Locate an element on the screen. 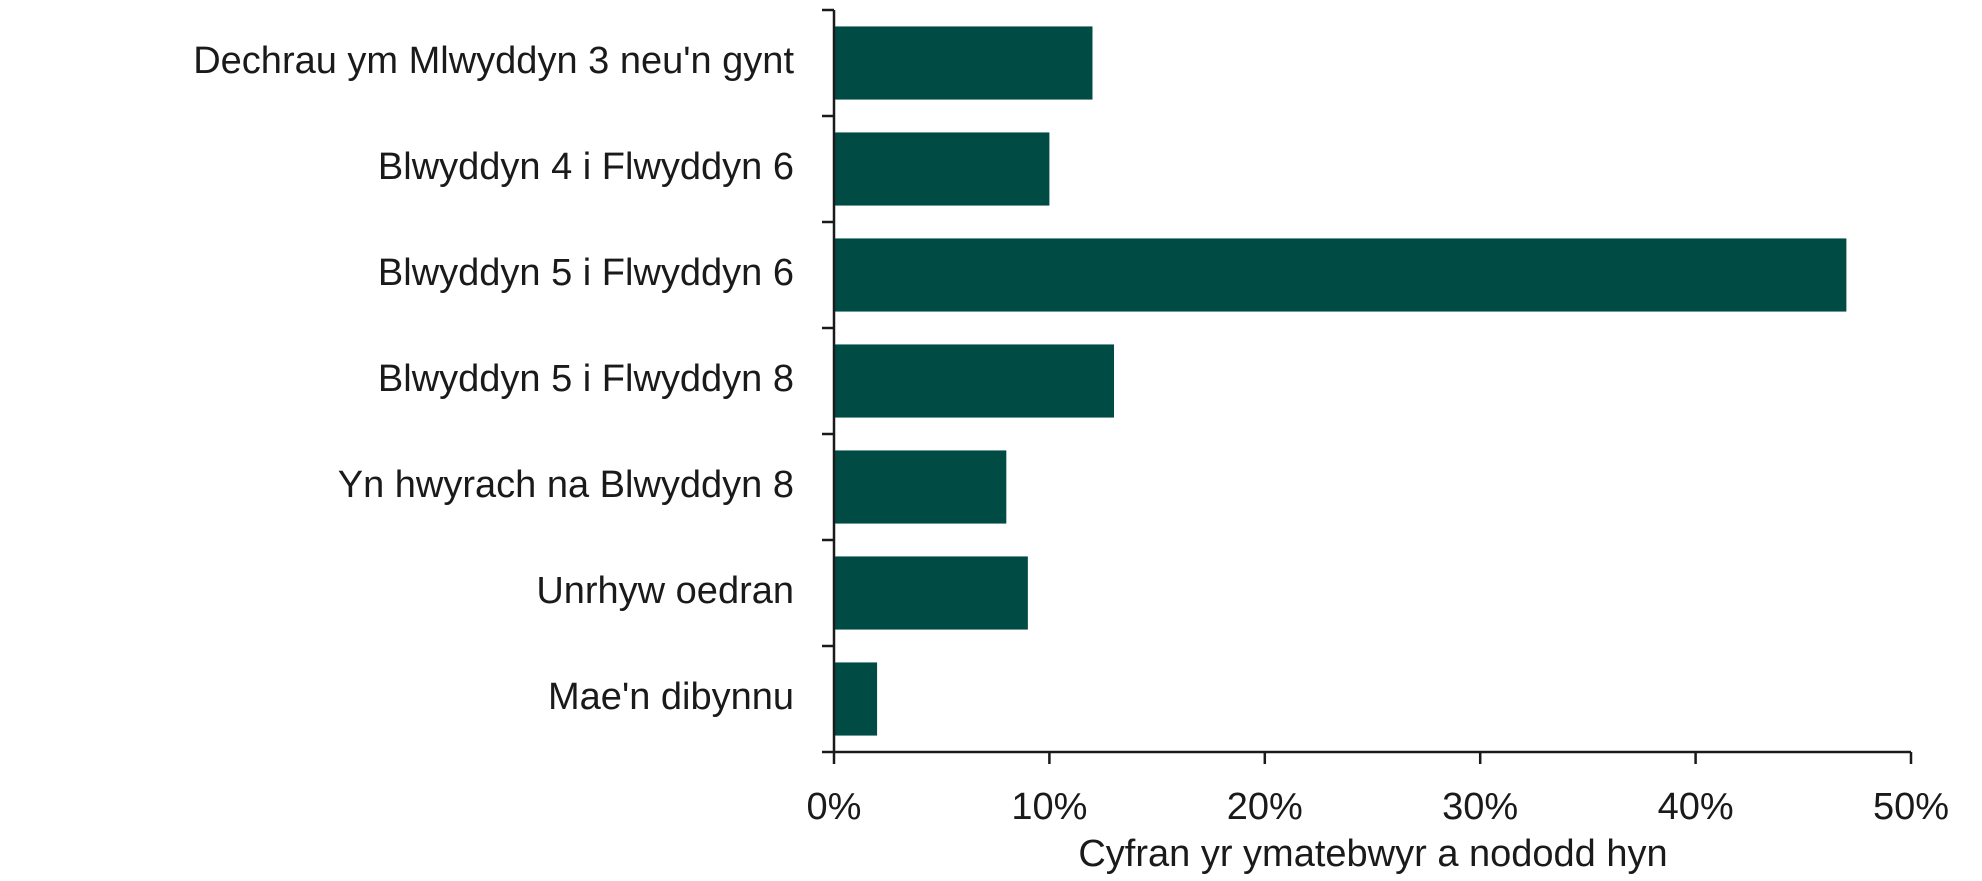 The height and width of the screenshot is (881, 1982). x-tick-label: 20% is located at coordinates (1265, 807).